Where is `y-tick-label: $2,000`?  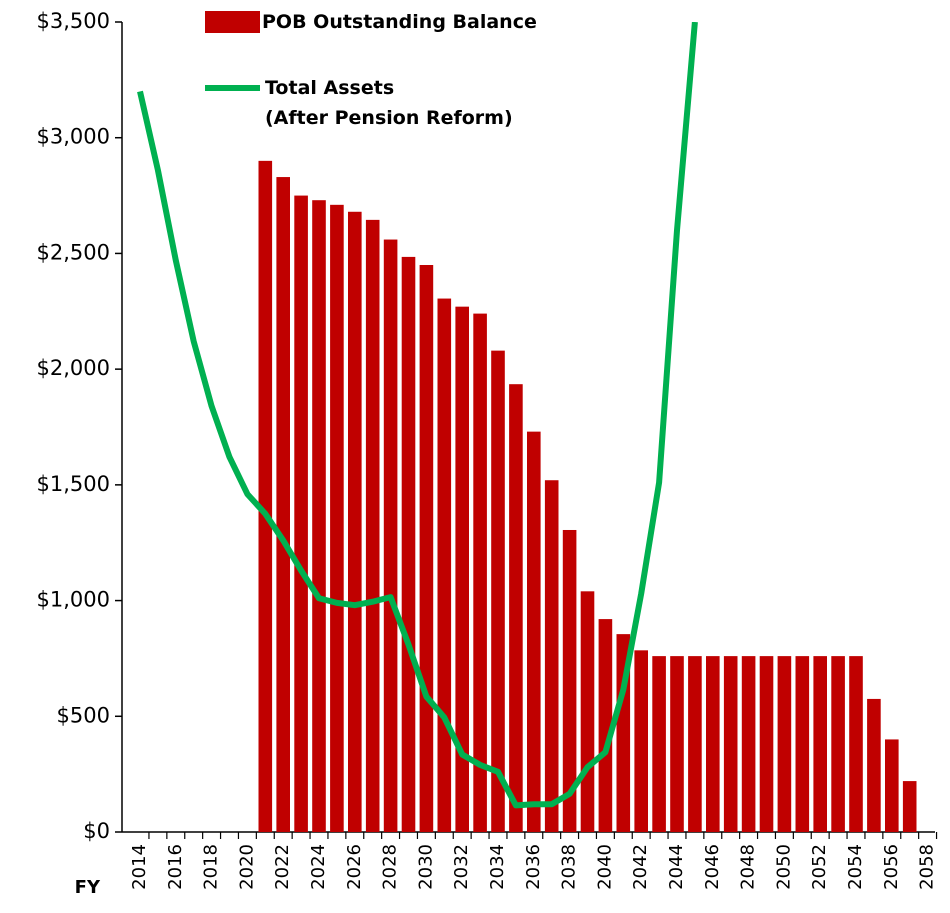 y-tick-label: $2,000 is located at coordinates (73, 368).